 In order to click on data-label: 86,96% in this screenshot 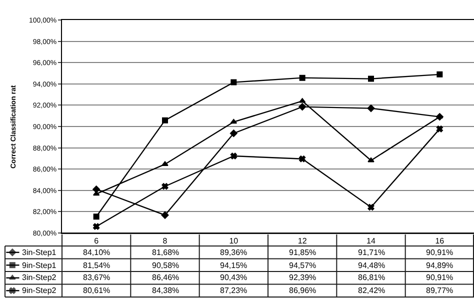, I will do `click(302, 290)`.